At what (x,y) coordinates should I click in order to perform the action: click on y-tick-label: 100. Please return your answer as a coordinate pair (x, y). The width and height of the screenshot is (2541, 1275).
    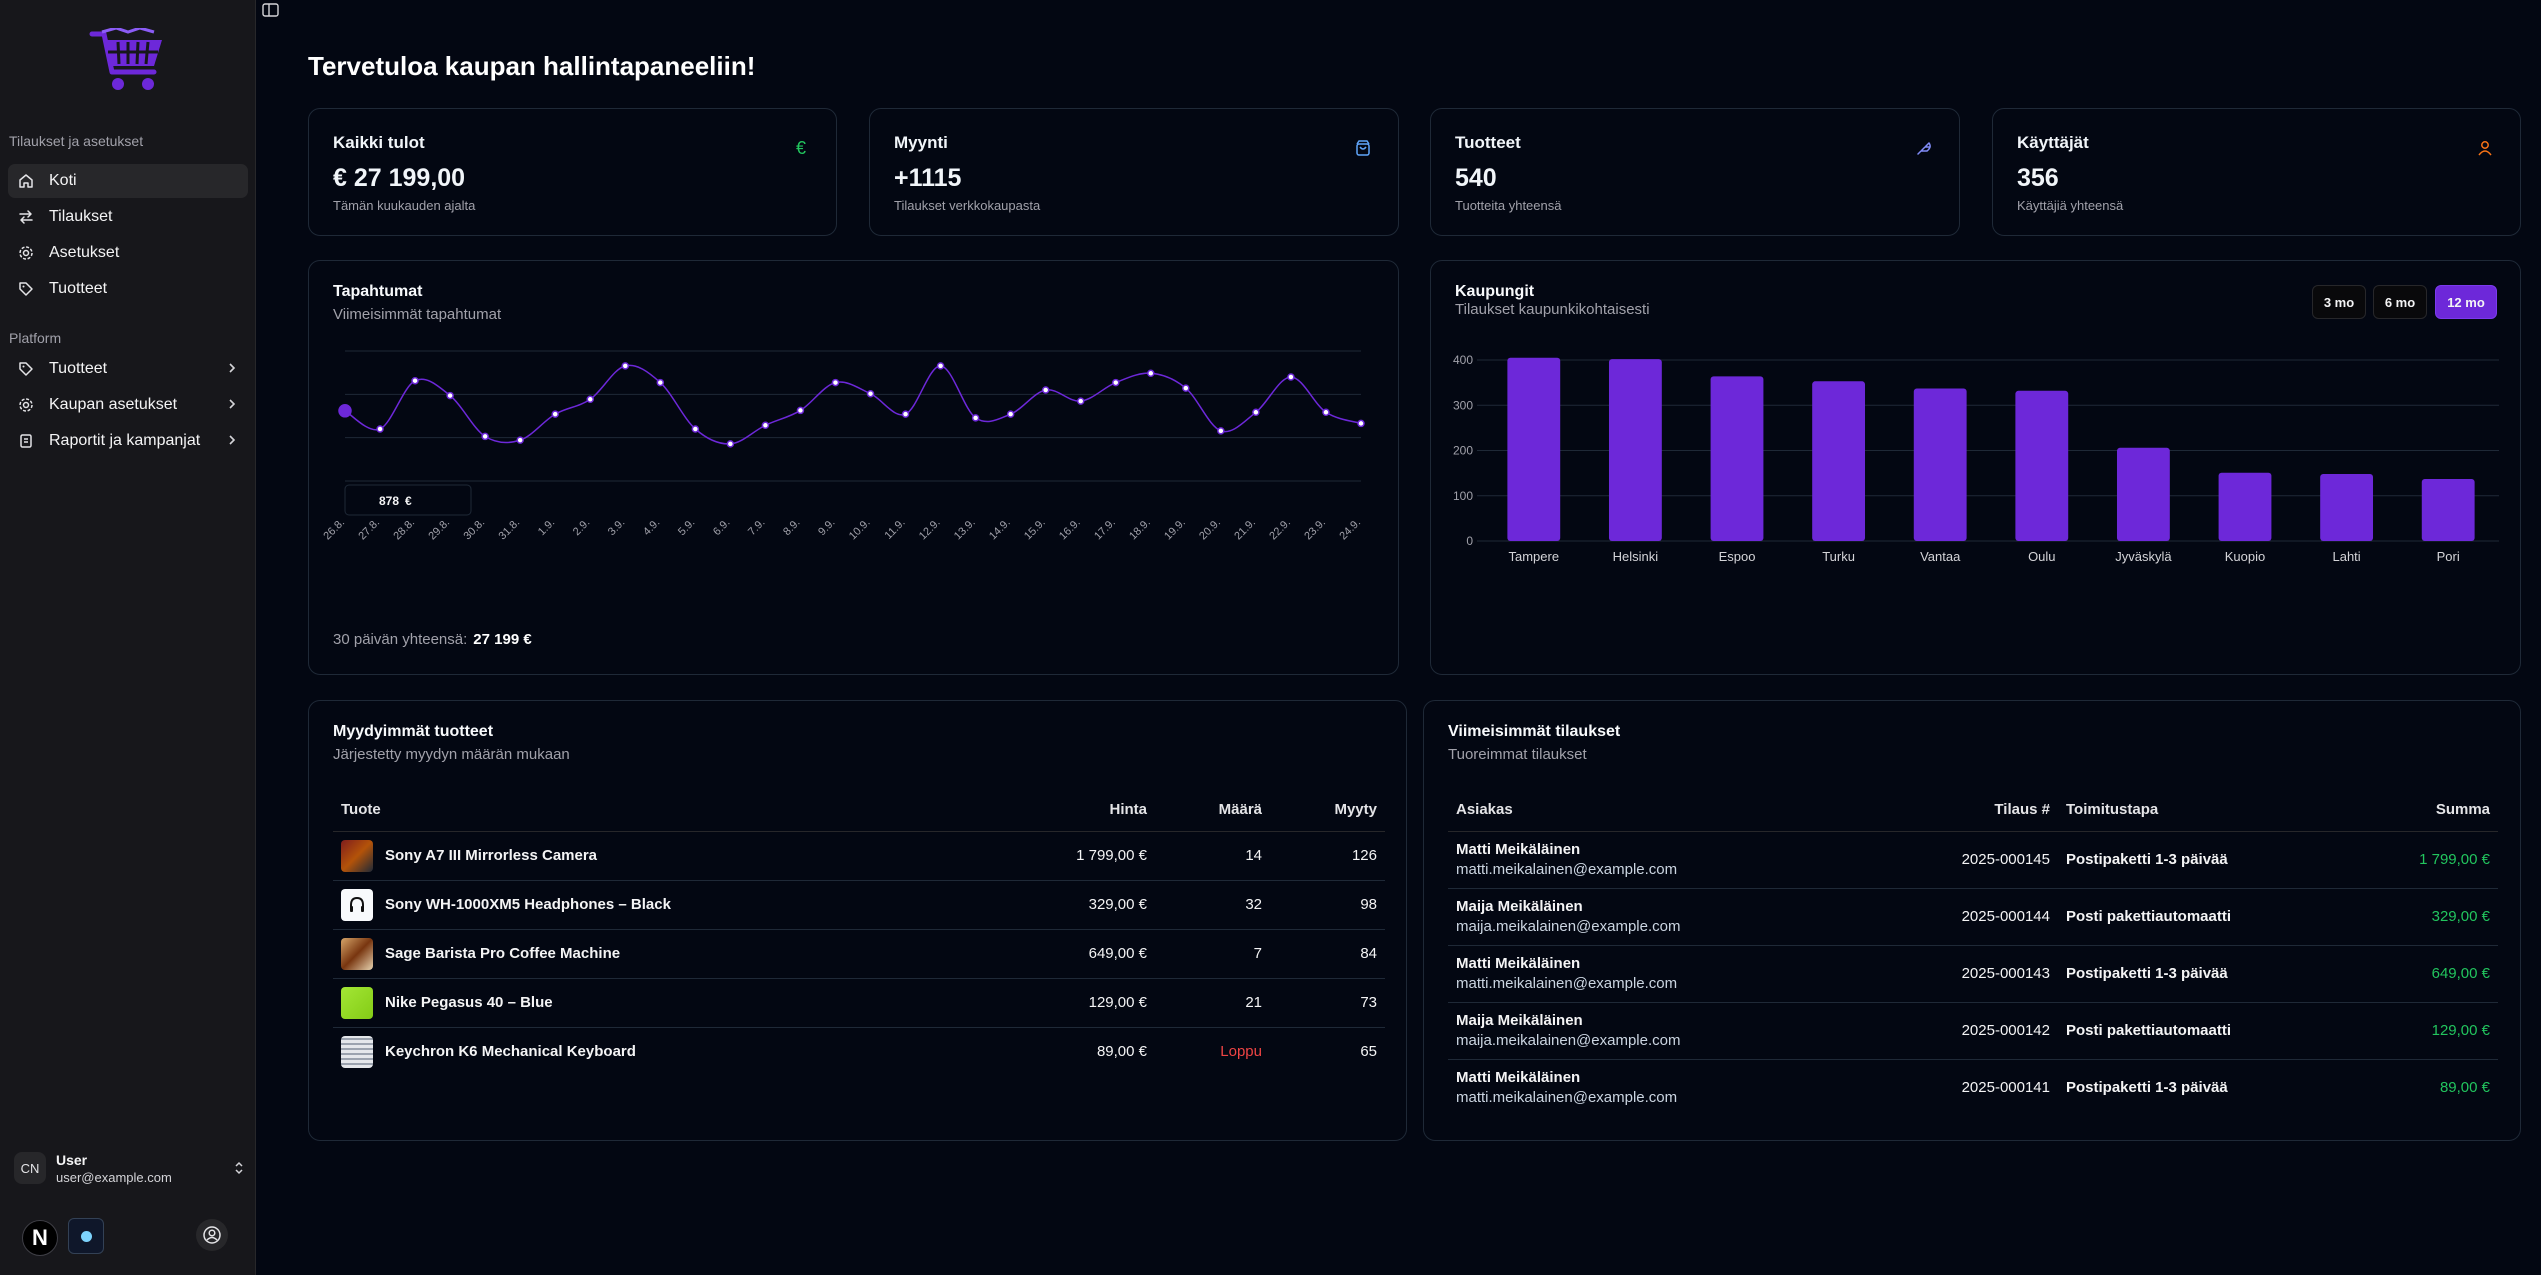
    Looking at the image, I should click on (1463, 496).